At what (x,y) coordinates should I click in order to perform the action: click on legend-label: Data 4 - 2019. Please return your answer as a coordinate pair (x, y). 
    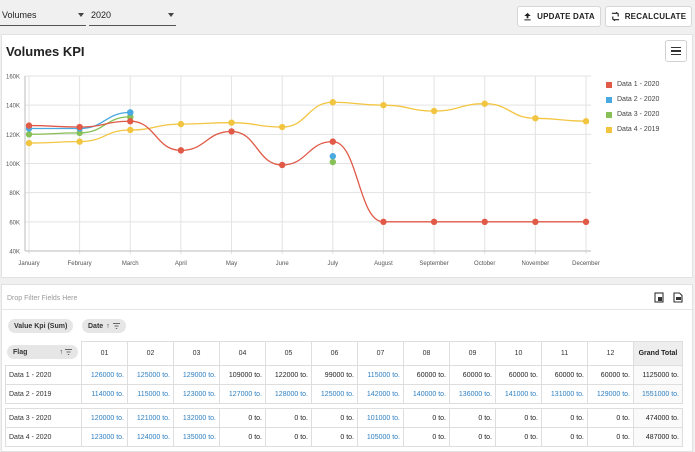
    Looking at the image, I should click on (638, 129).